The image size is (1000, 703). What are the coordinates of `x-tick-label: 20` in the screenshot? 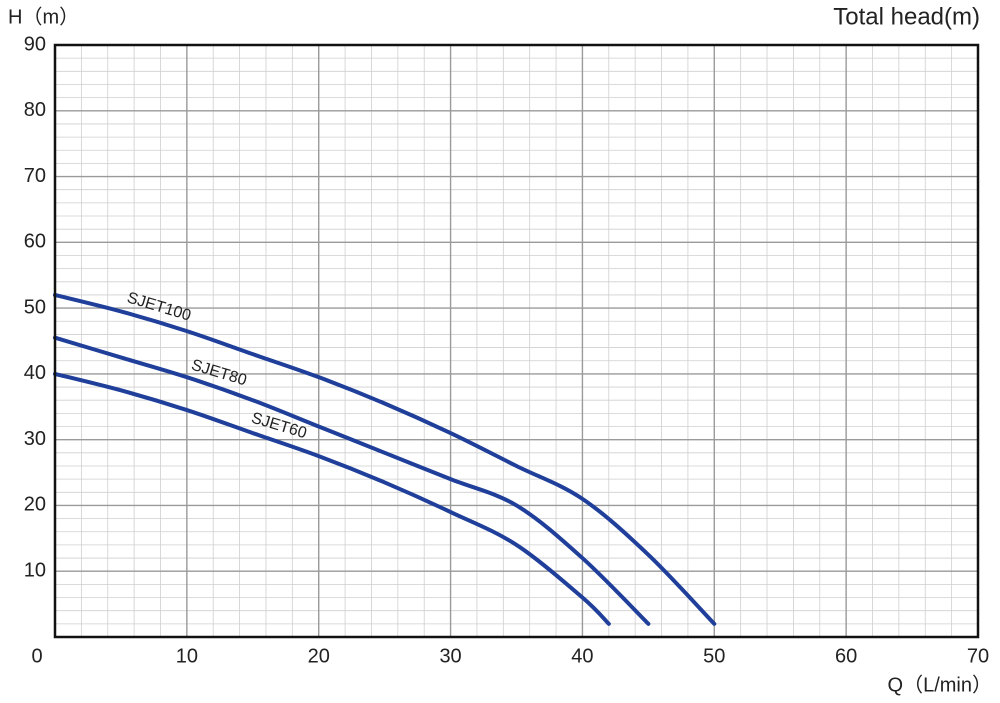 It's located at (319, 656).